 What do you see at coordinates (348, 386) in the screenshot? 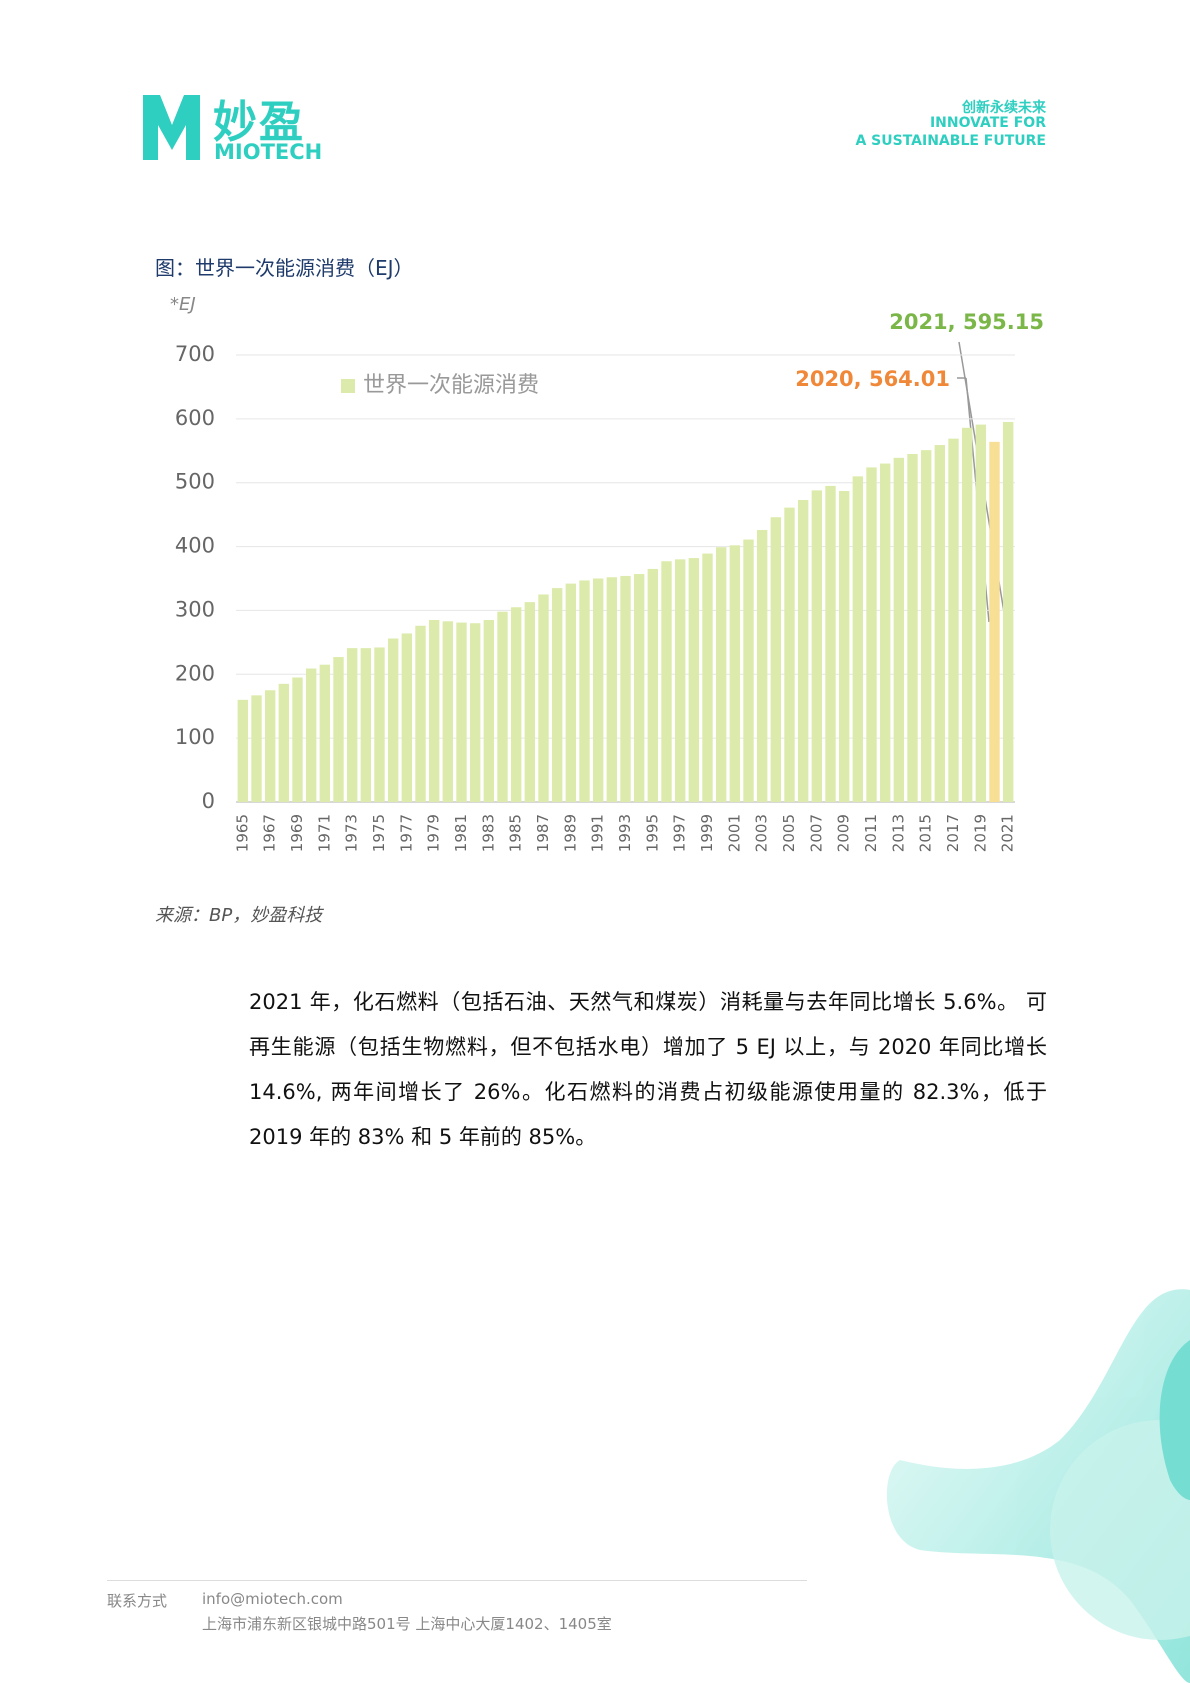
I see `legend-swatch` at bounding box center [348, 386].